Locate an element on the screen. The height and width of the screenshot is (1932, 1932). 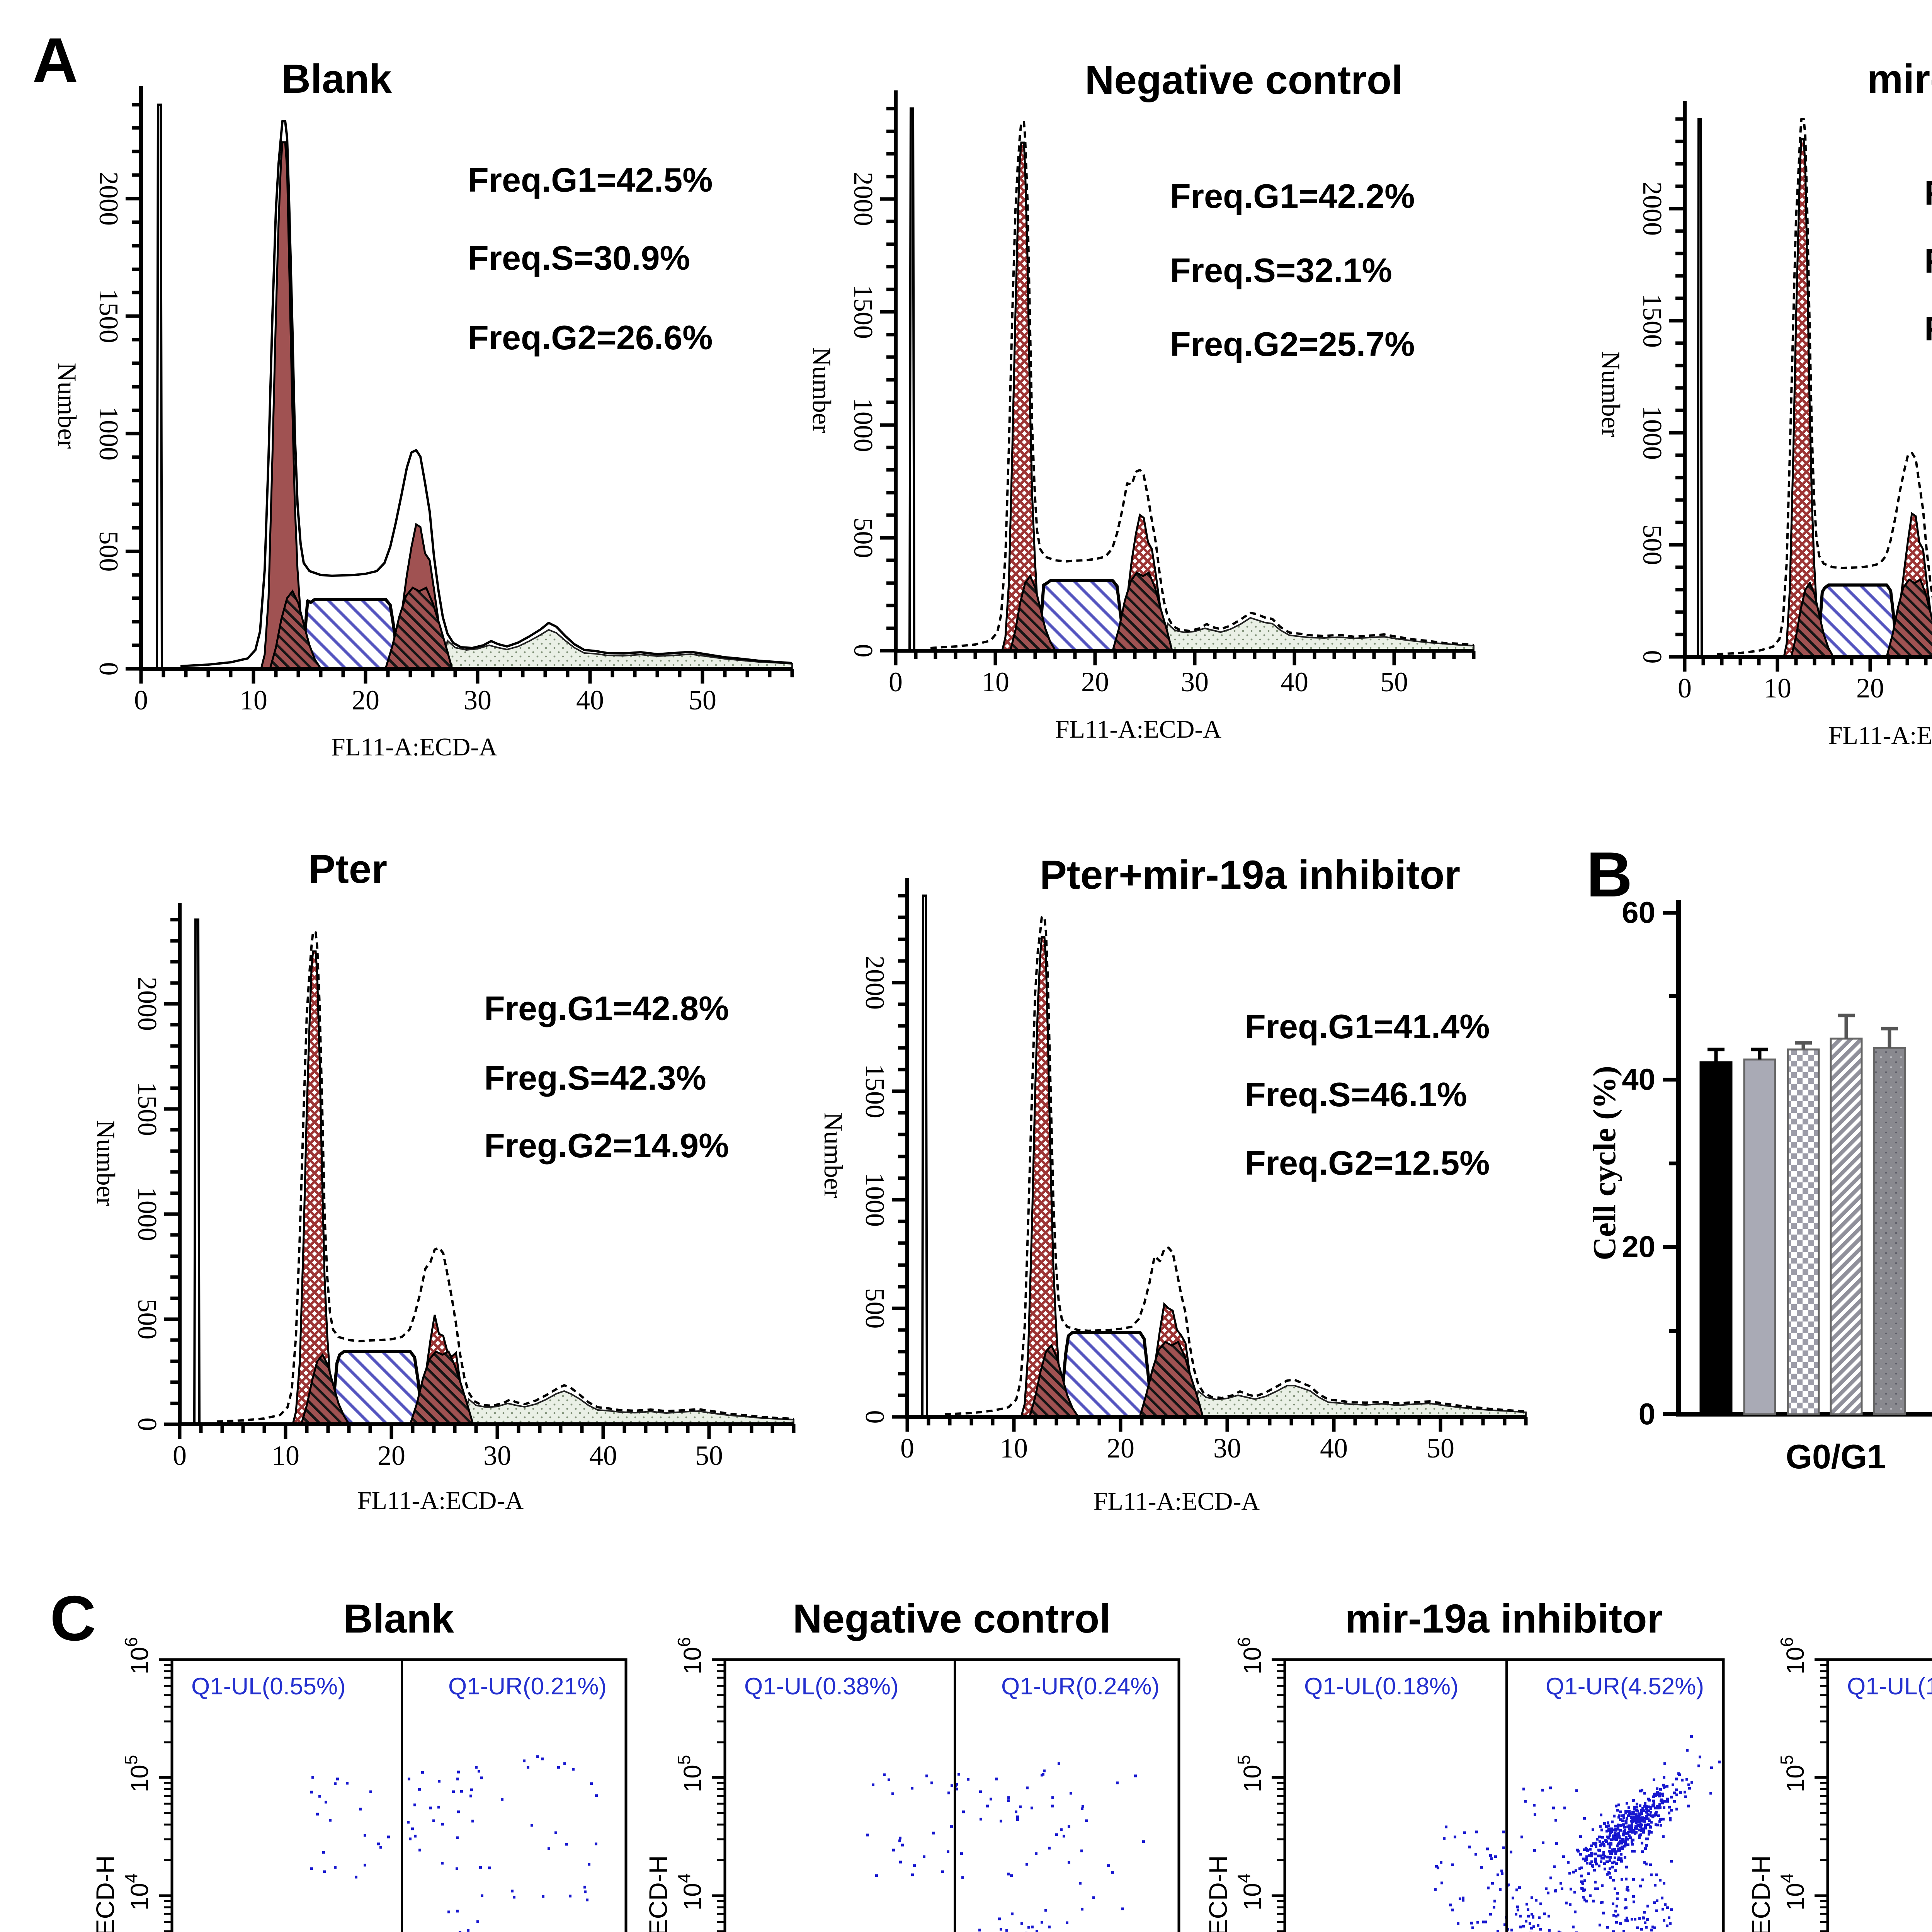
svg-text: Freg.G2=19.7% is located at coordinates (1928, 329).